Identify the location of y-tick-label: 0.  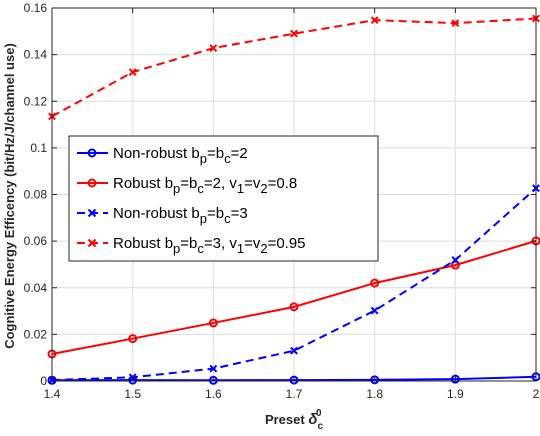
(43, 381).